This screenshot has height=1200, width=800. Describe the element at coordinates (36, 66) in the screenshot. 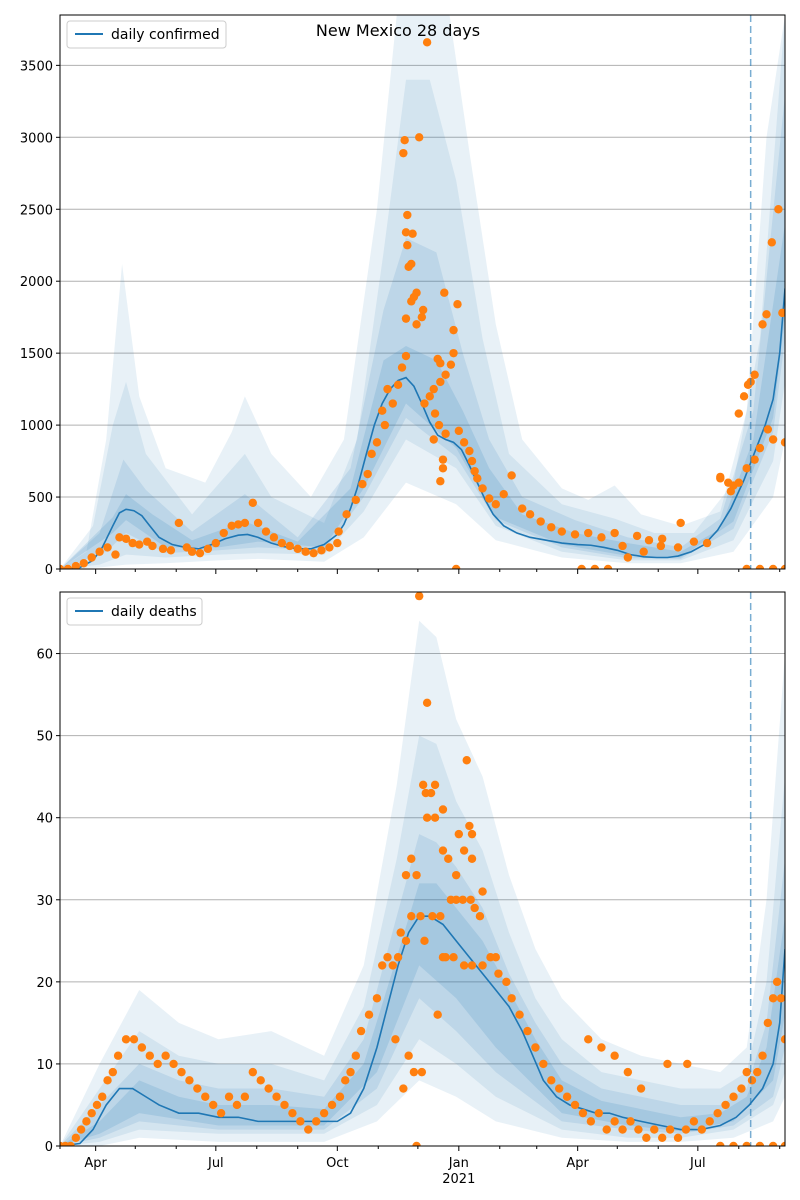

I see `y-tick-label: 3500` at that location.